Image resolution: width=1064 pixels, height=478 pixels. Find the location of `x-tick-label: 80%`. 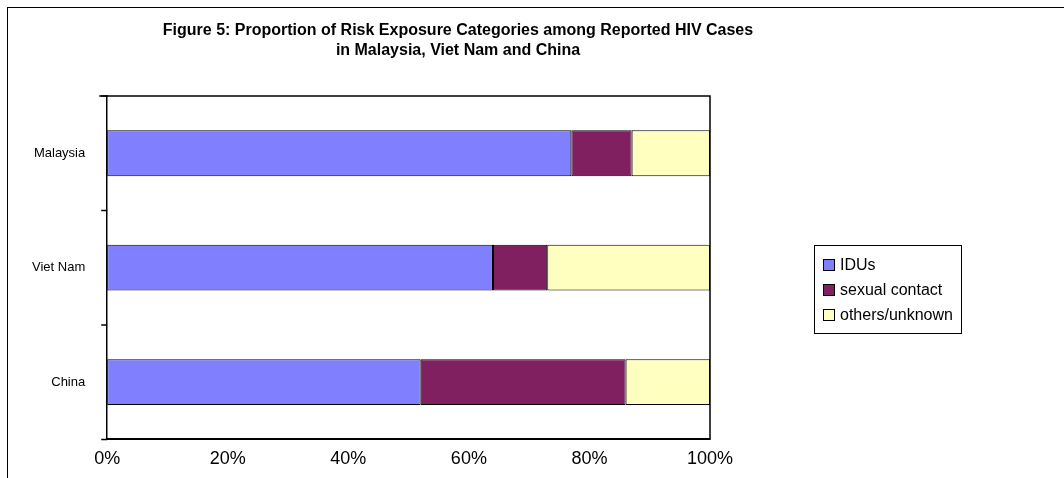

x-tick-label: 80% is located at coordinates (589, 458).